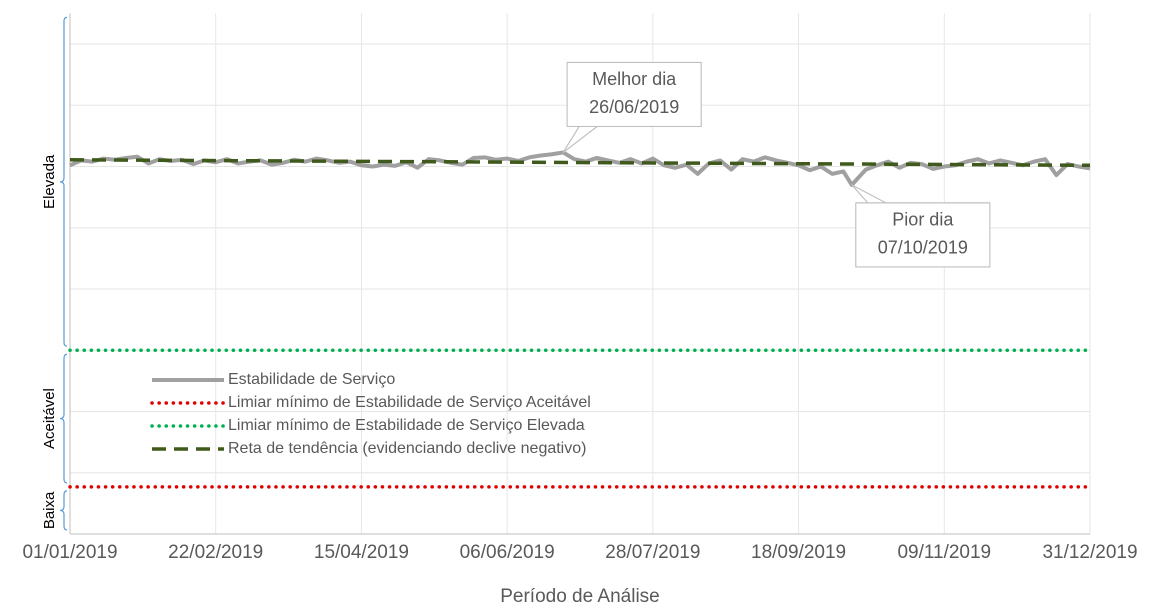  Describe the element at coordinates (634, 79) in the screenshot. I see `annotation-text: Melhor dia` at that location.